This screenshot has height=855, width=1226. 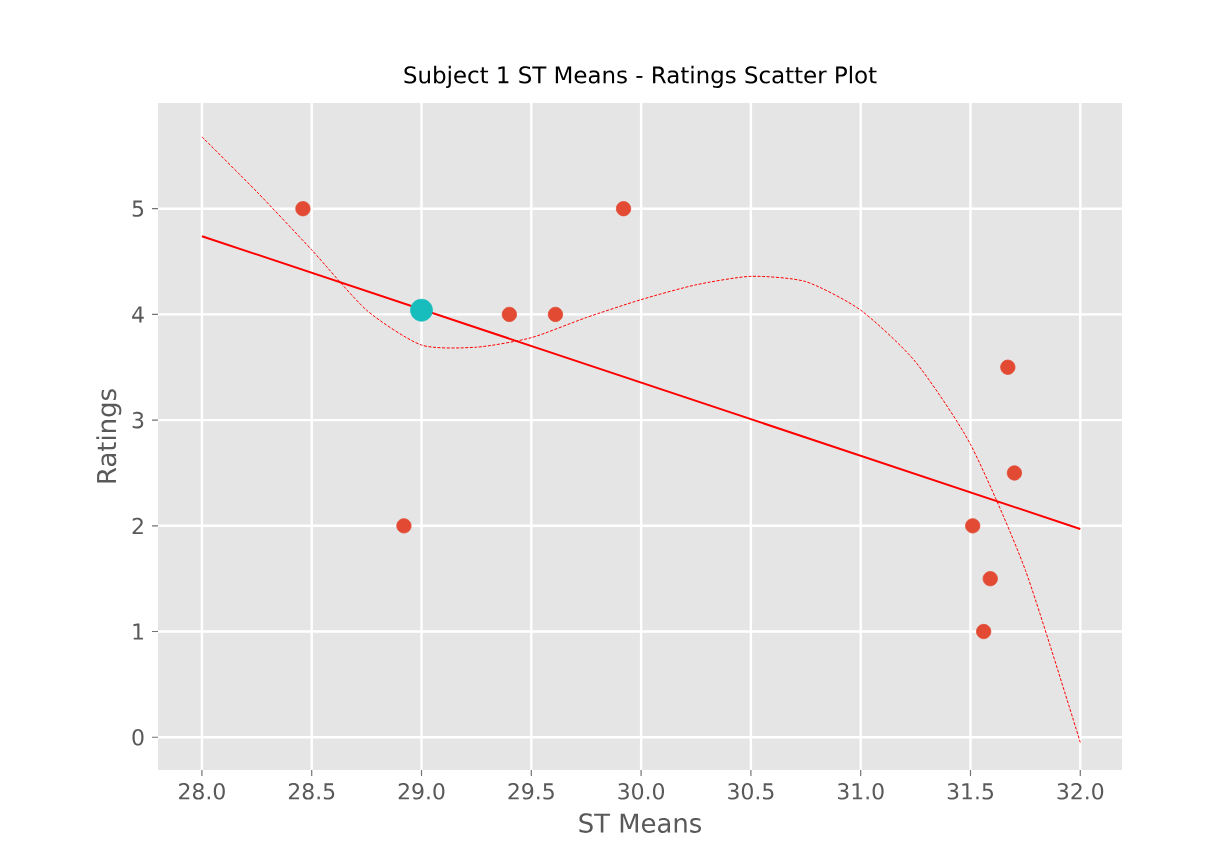 What do you see at coordinates (138, 208) in the screenshot?
I see `y-tick-label: 5` at bounding box center [138, 208].